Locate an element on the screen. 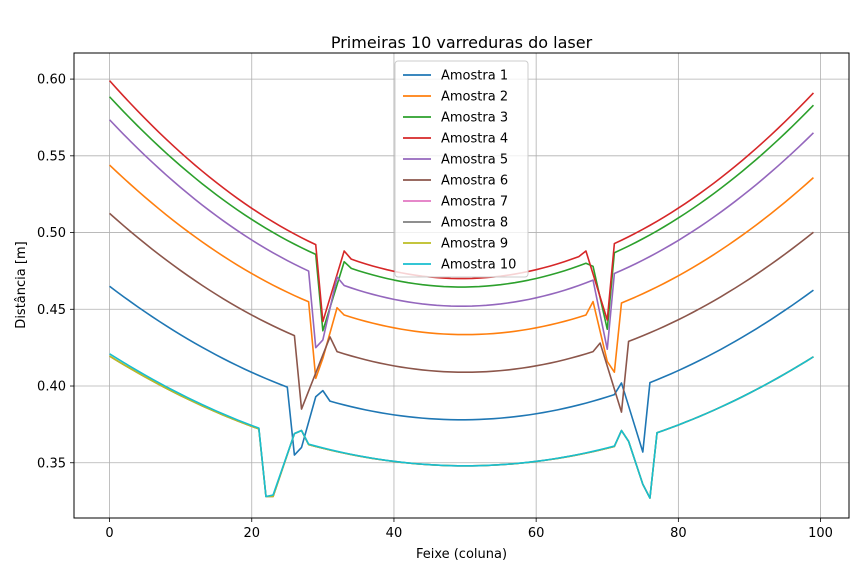 The image size is (865, 568). y-tick-label: 0.60 is located at coordinates (51, 80).